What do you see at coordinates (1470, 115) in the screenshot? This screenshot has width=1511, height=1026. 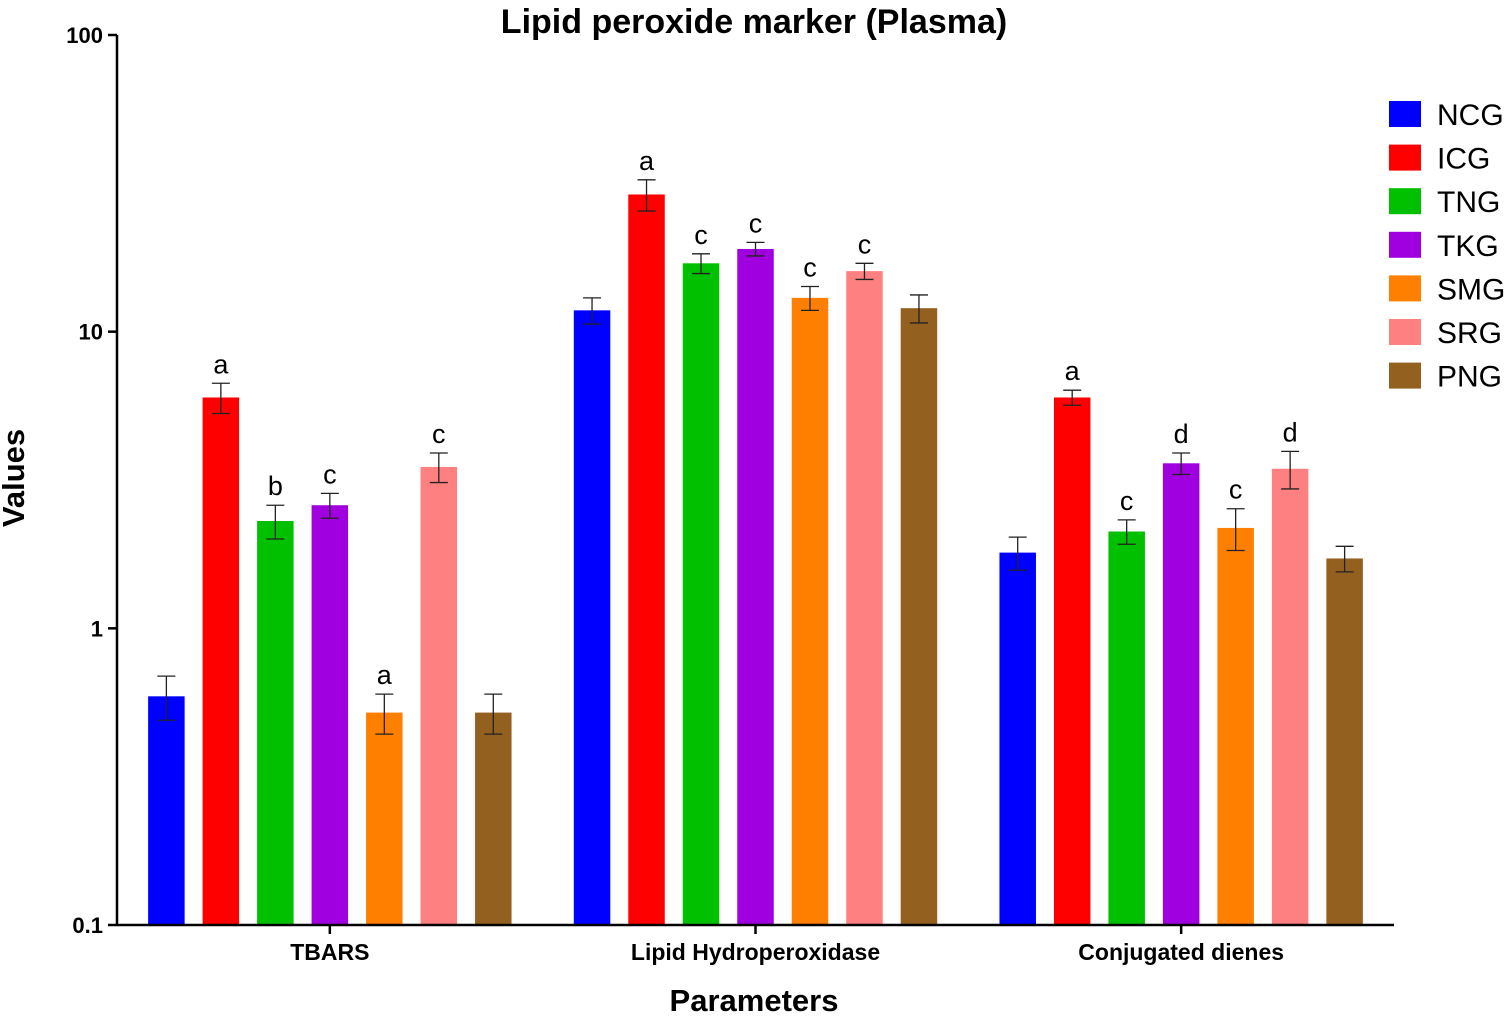 I see `legend-label: NCG` at bounding box center [1470, 115].